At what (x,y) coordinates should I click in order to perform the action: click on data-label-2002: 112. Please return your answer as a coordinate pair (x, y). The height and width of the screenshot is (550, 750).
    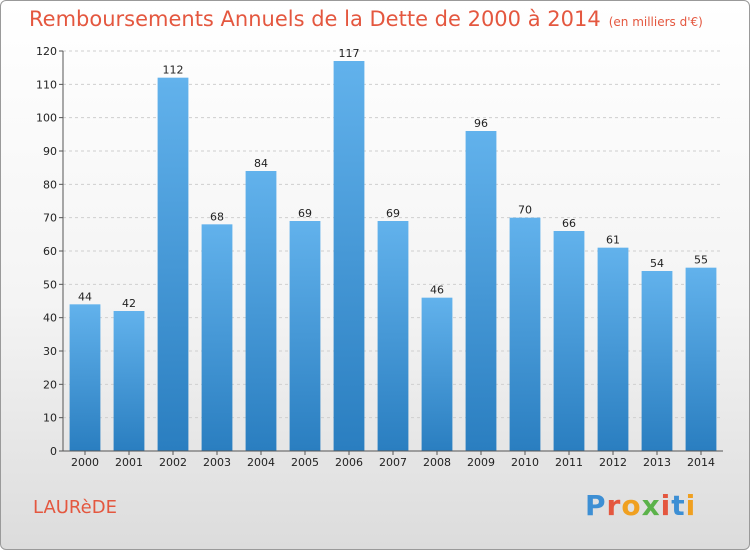
    Looking at the image, I should click on (173, 70).